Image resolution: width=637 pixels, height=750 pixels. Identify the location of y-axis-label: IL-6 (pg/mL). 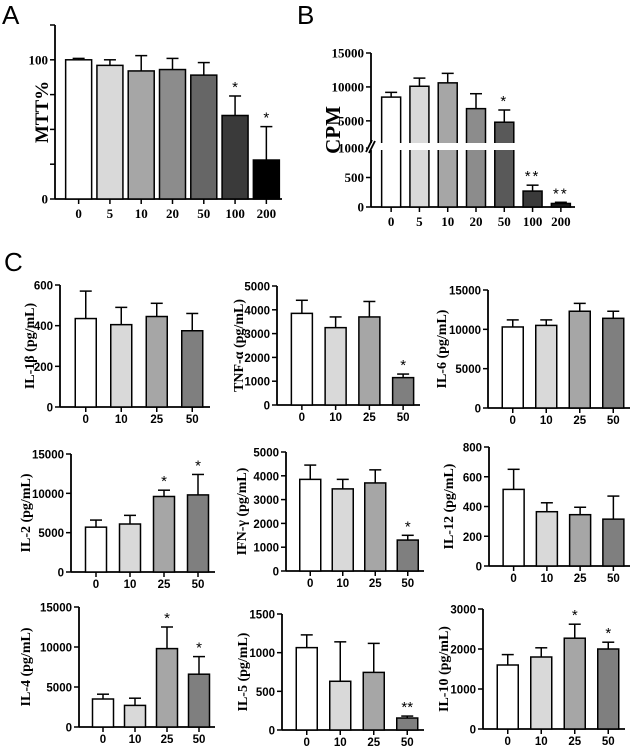
(442, 348).